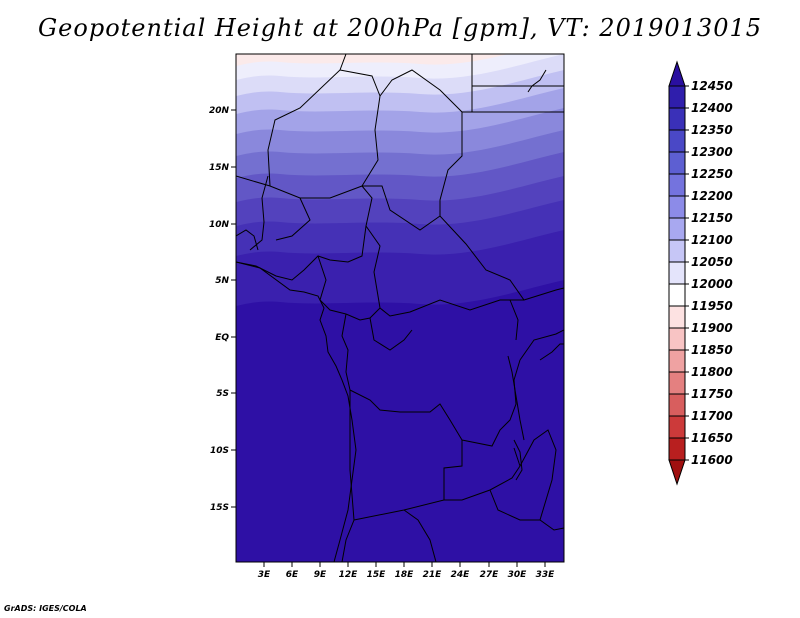 The image size is (800, 618). What do you see at coordinates (712, 372) in the screenshot?
I see `colorbar-label: 11800` at bounding box center [712, 372].